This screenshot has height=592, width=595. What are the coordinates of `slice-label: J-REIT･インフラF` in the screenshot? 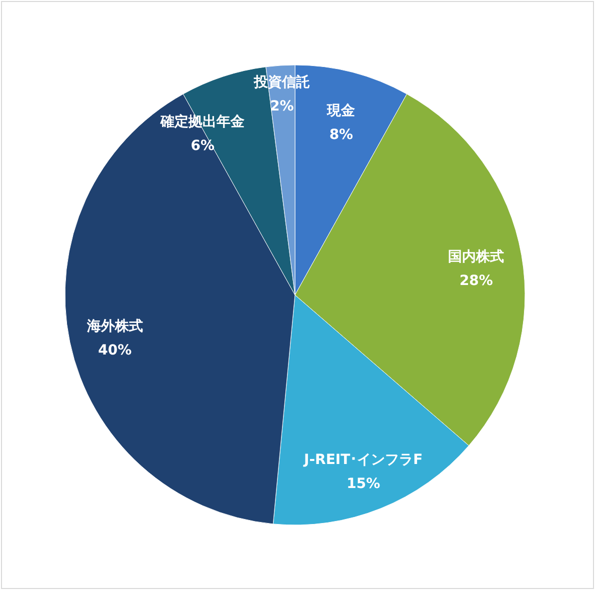 It's located at (363, 460).